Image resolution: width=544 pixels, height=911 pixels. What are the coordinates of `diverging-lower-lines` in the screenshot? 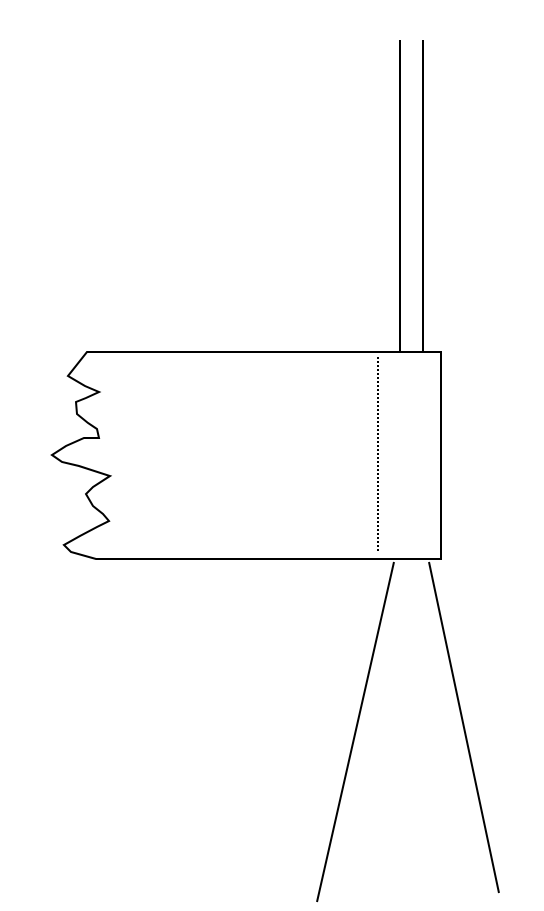 It's located at (408, 732).